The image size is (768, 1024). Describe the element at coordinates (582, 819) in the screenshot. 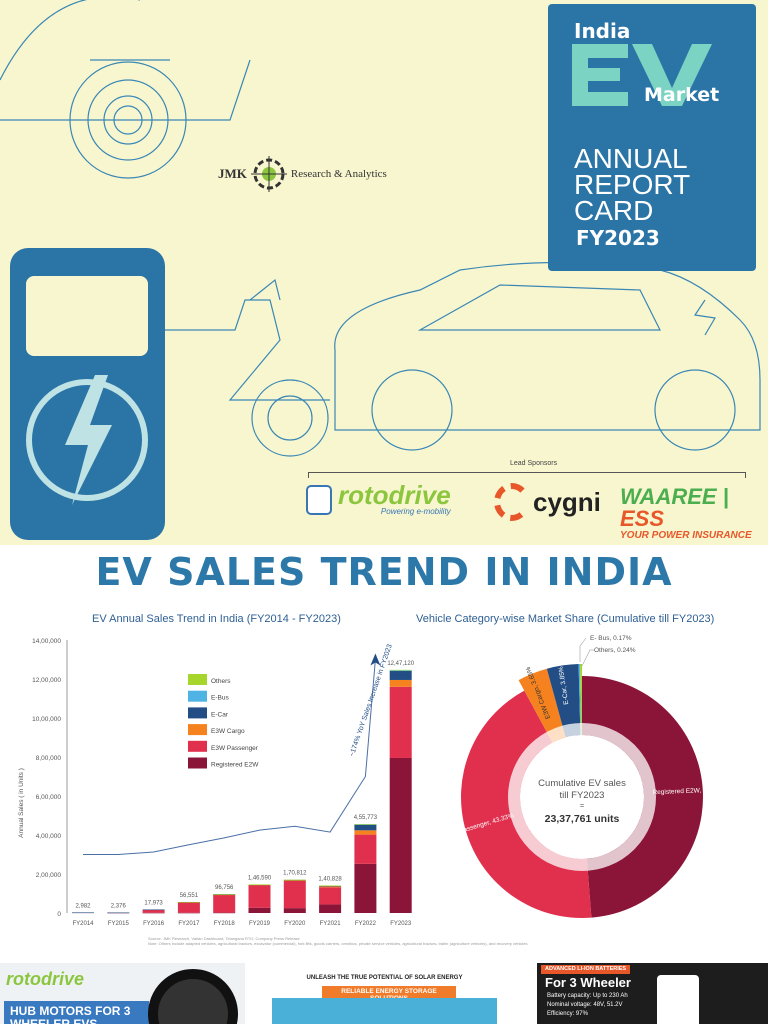

I see `center-total: 23,37,761 units` at that location.